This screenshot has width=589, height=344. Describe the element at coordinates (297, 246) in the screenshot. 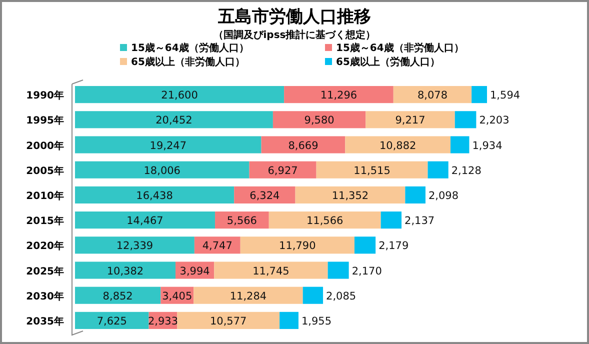

I see `data-label: 11,790` at that location.